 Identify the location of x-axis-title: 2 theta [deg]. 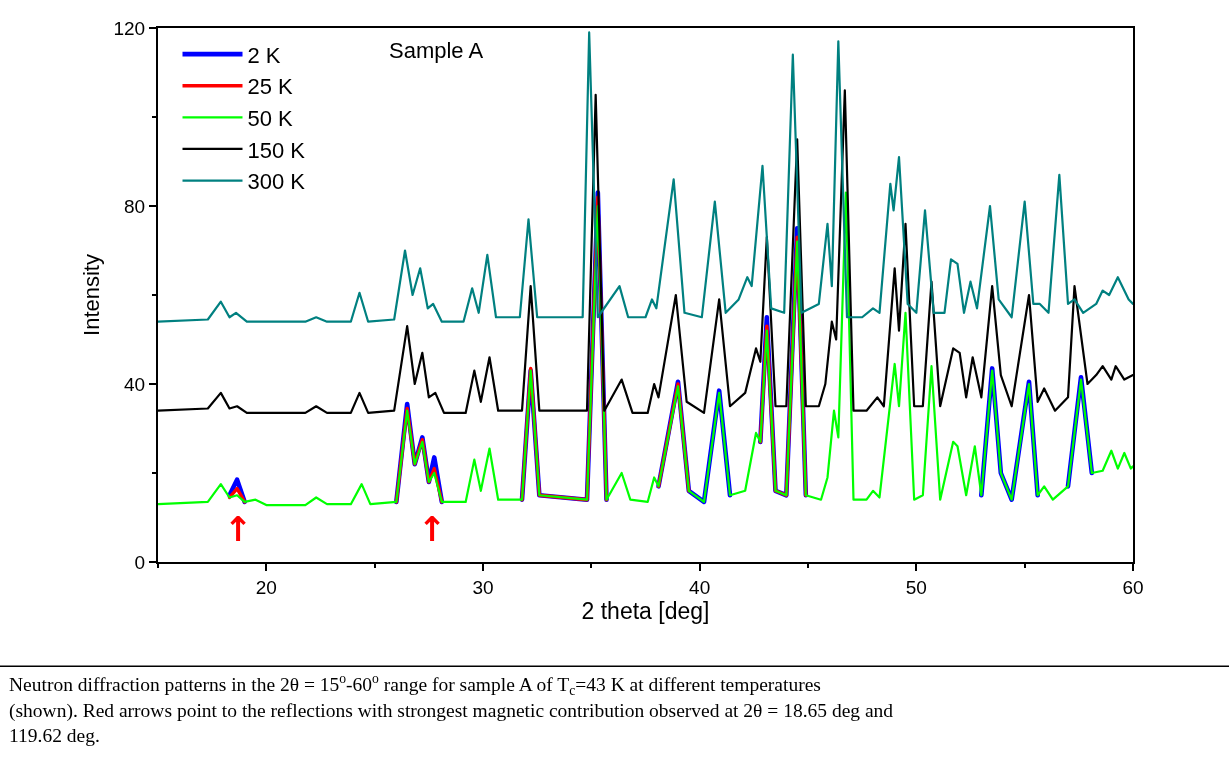
(645, 610).